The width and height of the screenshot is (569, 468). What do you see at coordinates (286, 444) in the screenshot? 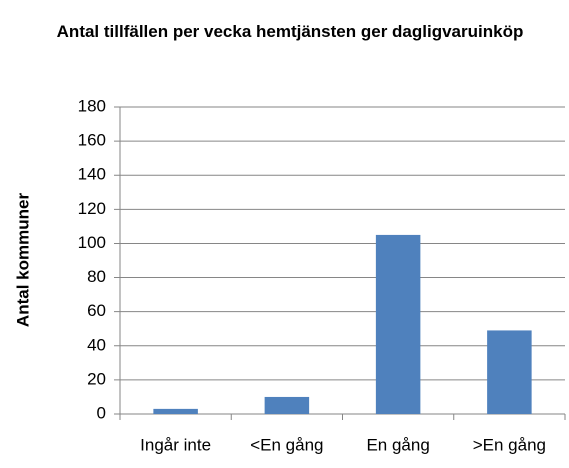
I see `x-tick-label: <En gång` at bounding box center [286, 444].